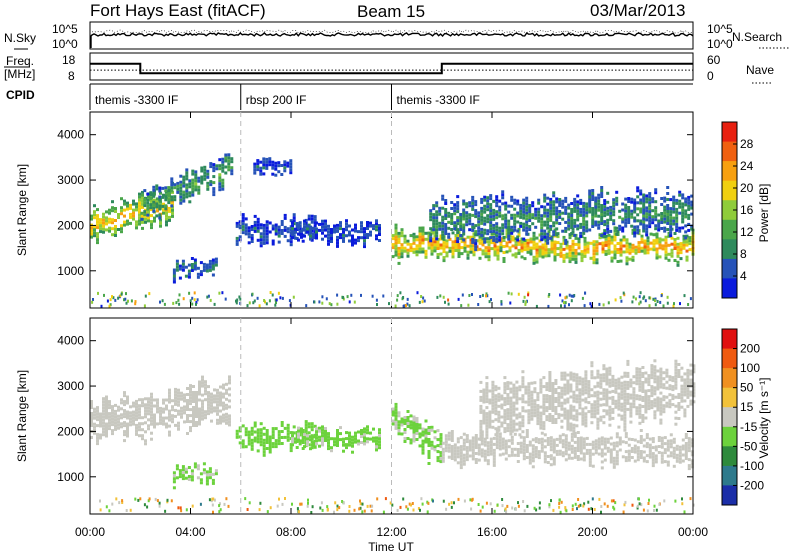 The width and height of the screenshot is (800, 559). Describe the element at coordinates (720, 44) in the screenshot. I see `nsearch-tick-bottom: 10^0` at that location.